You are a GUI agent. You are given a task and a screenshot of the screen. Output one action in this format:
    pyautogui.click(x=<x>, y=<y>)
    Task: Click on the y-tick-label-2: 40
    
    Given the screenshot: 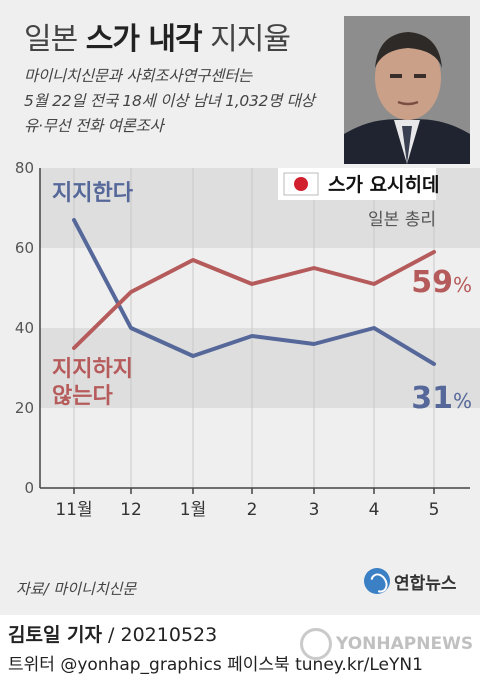 What is the action you would take?
    pyautogui.click(x=24, y=328)
    